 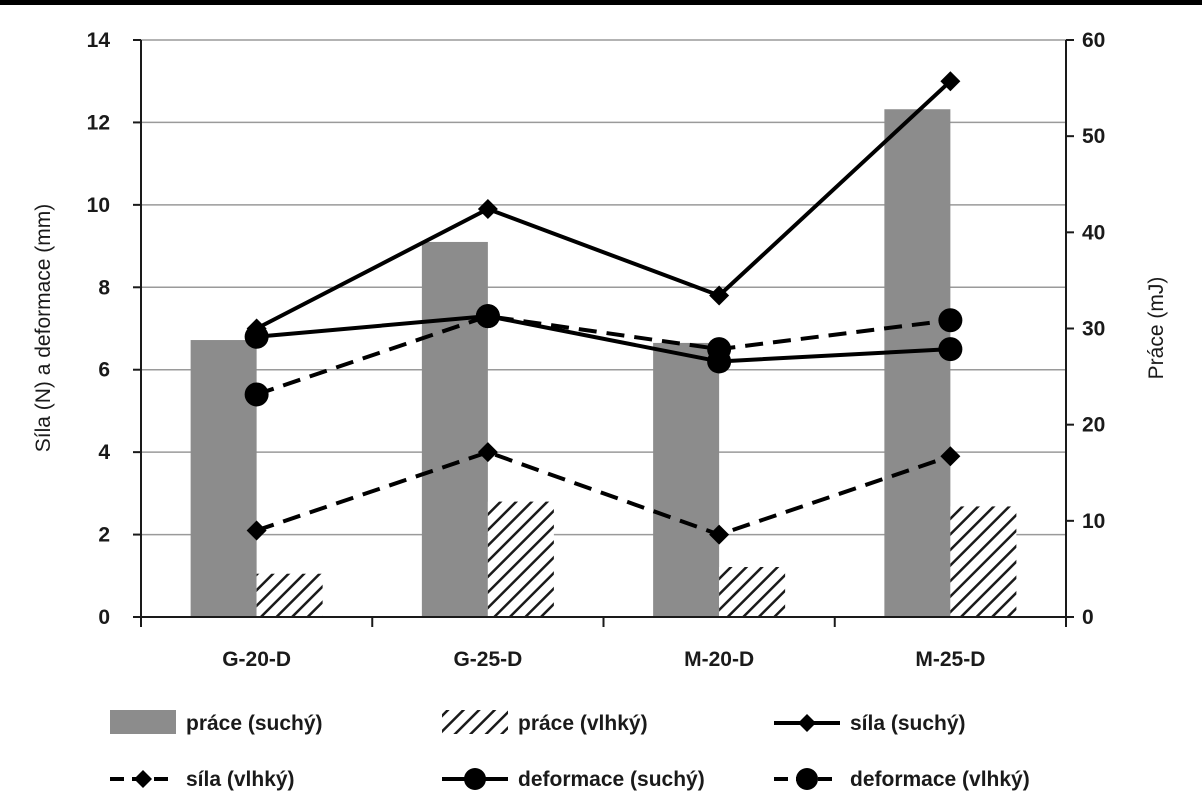 I want to click on bar-pr-ce-vlhk--M-20-D, so click(x=752, y=591).